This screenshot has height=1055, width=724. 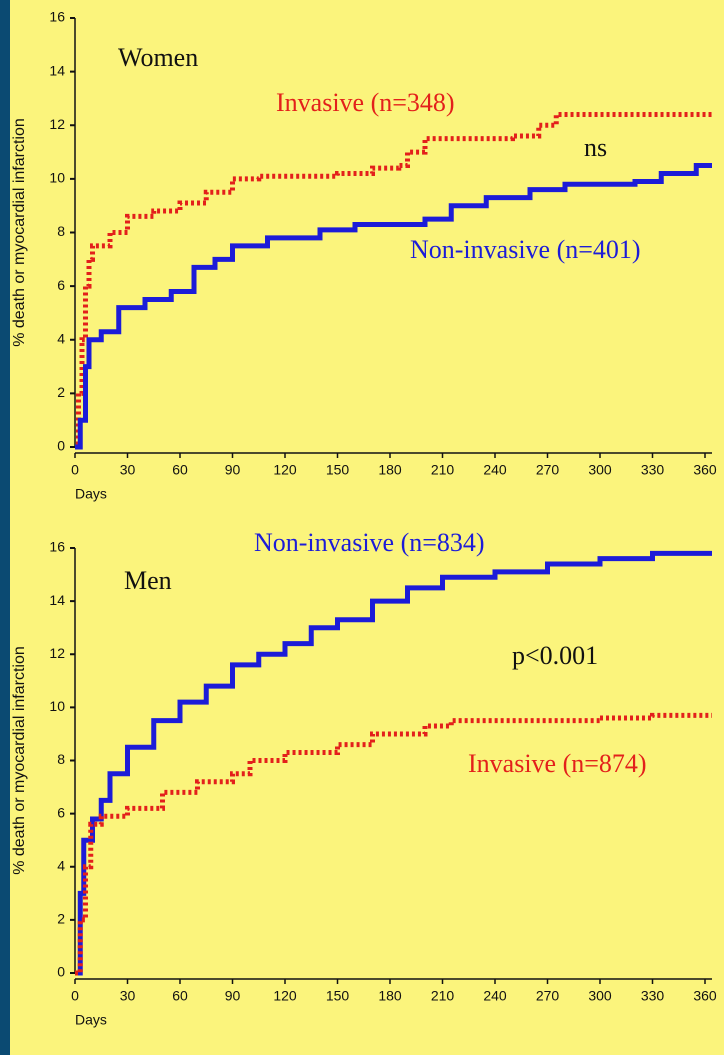 What do you see at coordinates (525, 249) in the screenshot?
I see `series-label: Non-invasive (n=401)` at bounding box center [525, 249].